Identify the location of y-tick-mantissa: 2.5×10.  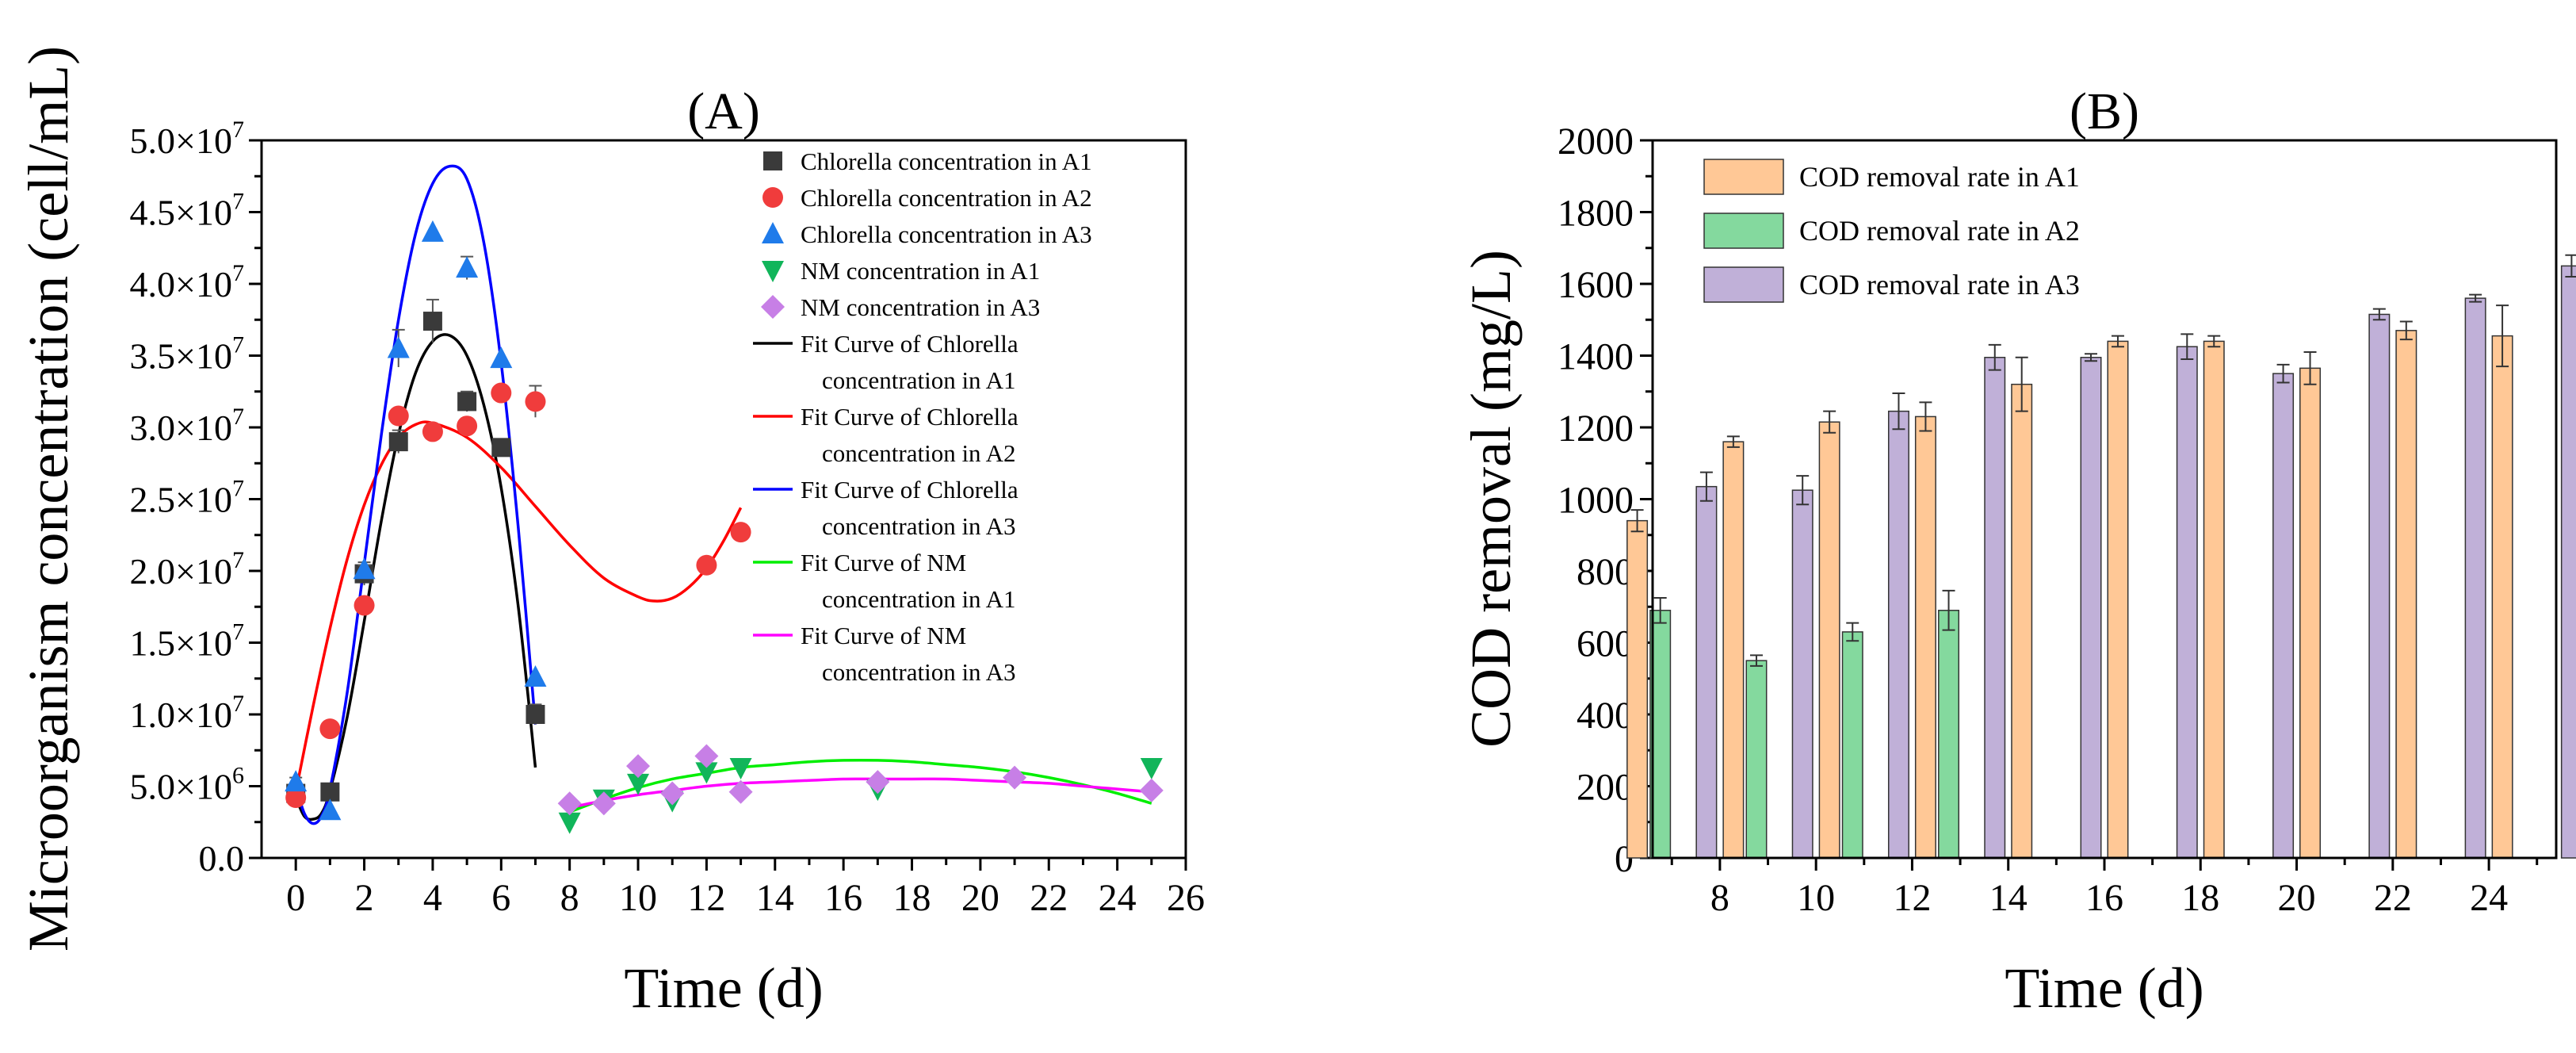
(181, 500).